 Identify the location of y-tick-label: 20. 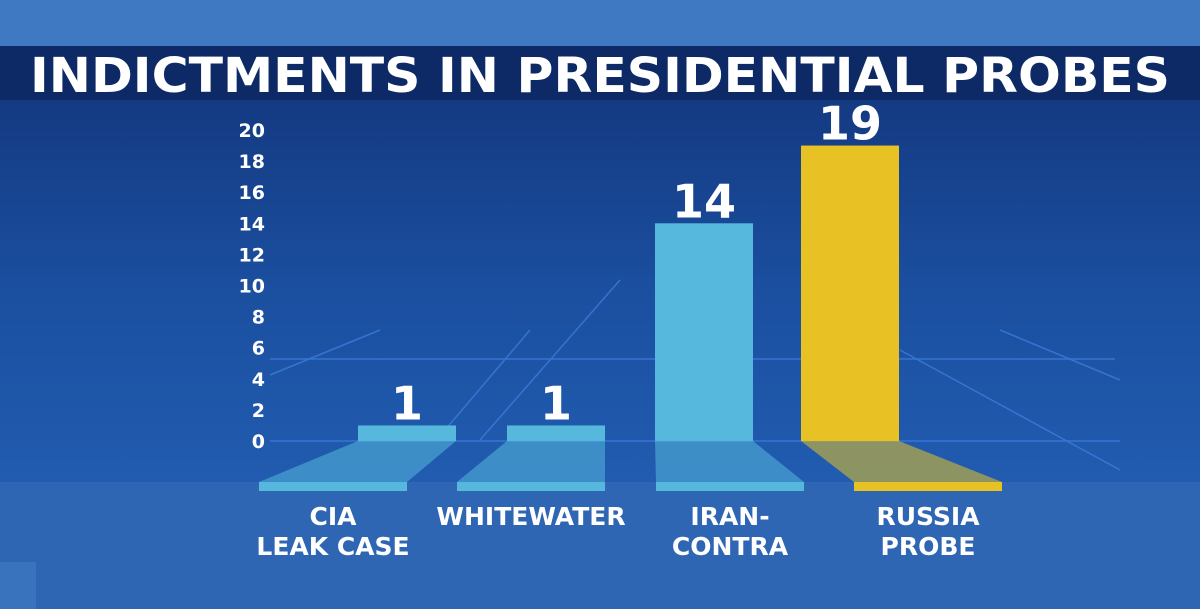
(252, 131).